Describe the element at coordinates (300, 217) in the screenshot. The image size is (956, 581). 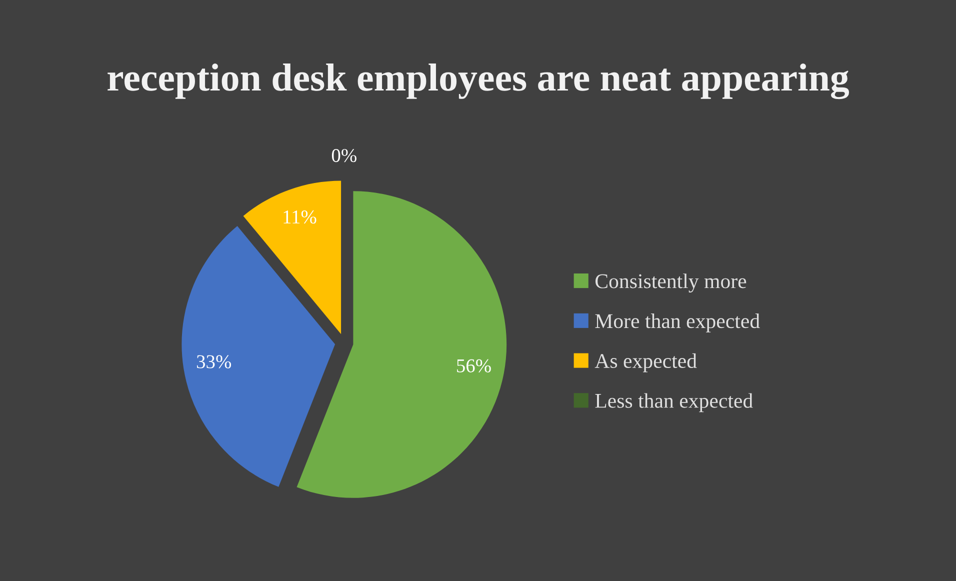
I see `data-label: 11%` at that location.